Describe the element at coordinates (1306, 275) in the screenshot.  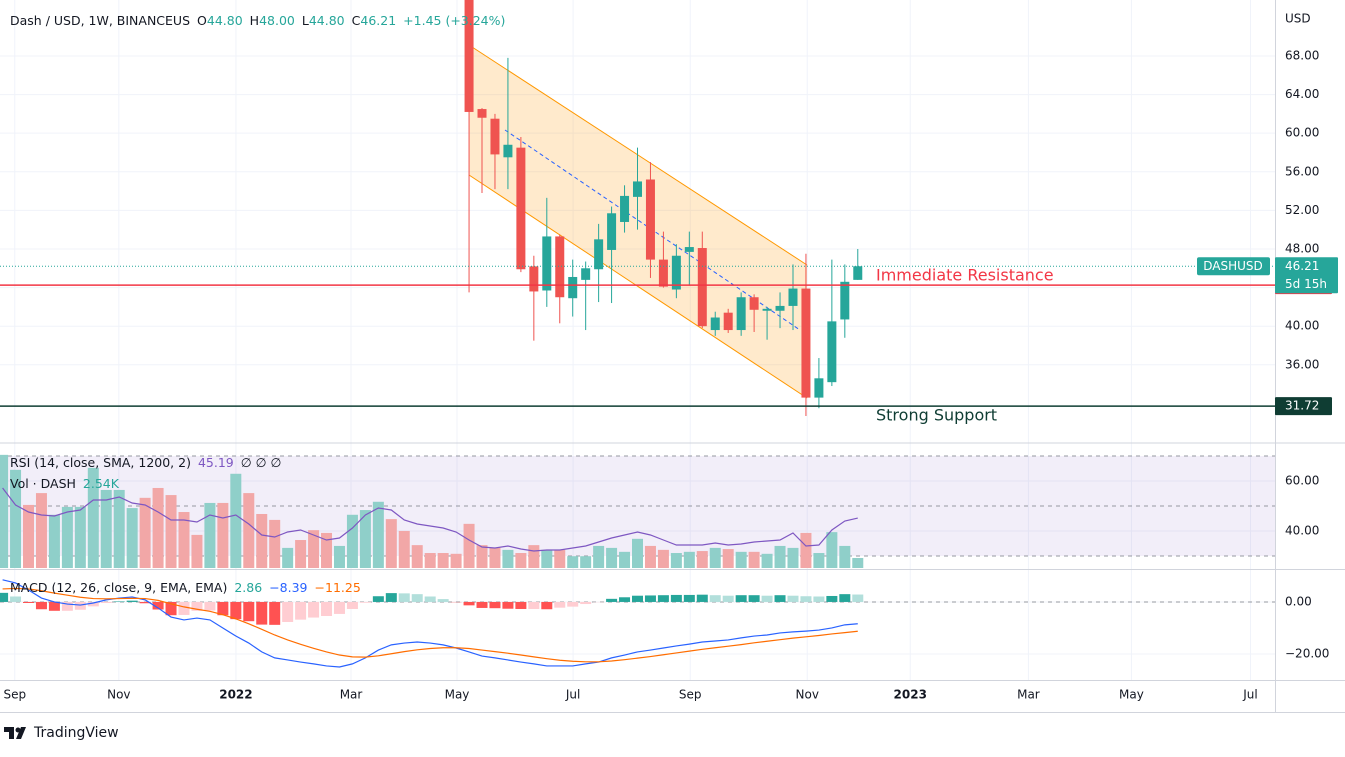
I see `price-tag` at that location.